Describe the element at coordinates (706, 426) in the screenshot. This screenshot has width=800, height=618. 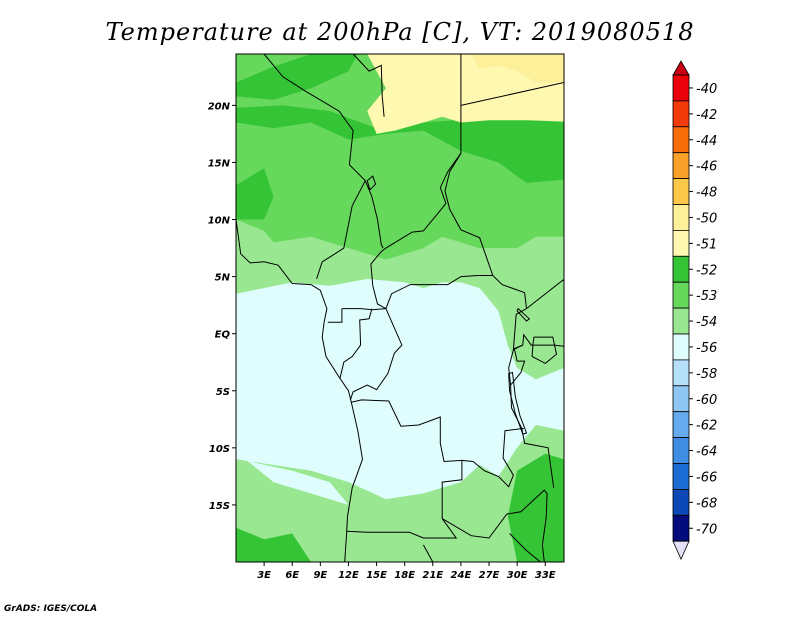
I see `colorbar-label: -62` at that location.